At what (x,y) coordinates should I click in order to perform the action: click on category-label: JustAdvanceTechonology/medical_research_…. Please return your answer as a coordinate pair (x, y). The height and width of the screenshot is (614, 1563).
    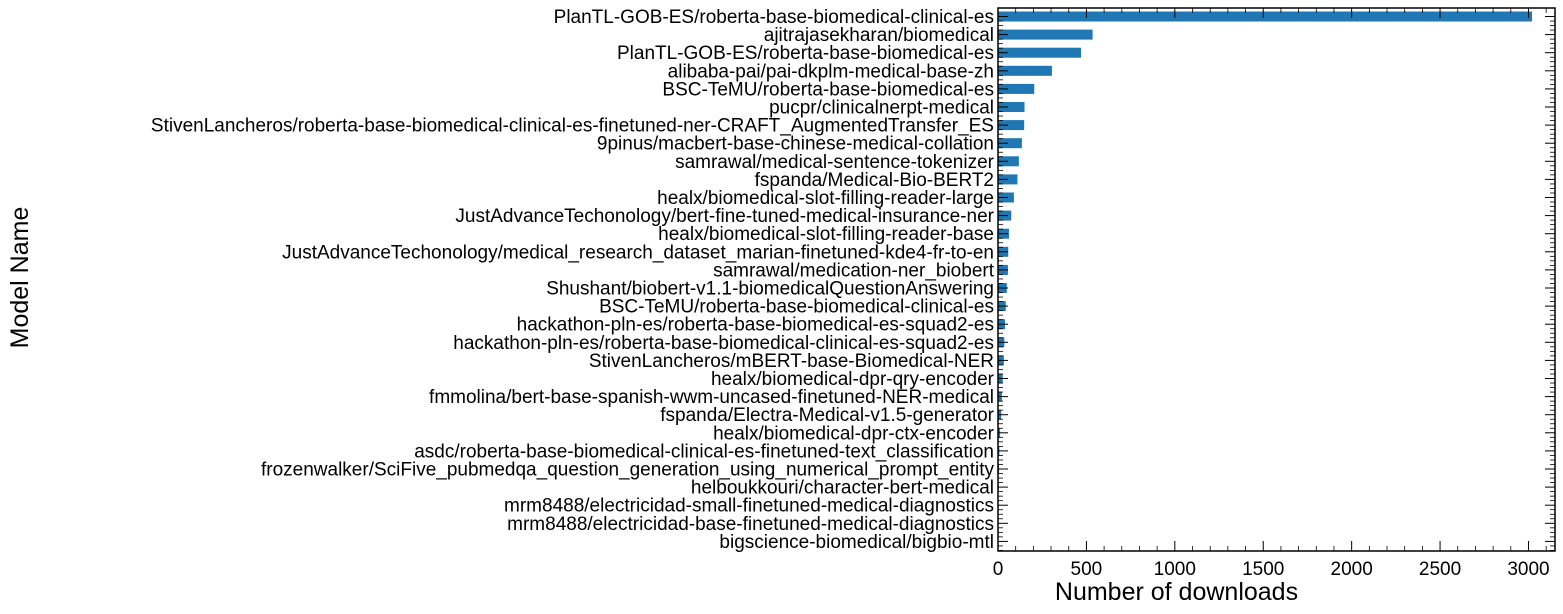
    Looking at the image, I should click on (638, 252).